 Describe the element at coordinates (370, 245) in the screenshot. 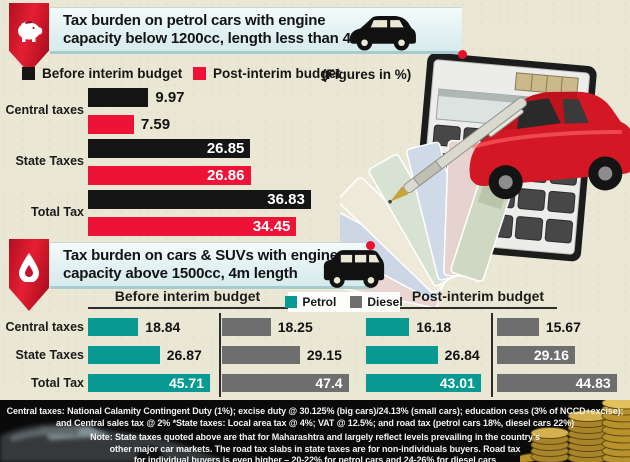

I see `section2-end-dot` at that location.